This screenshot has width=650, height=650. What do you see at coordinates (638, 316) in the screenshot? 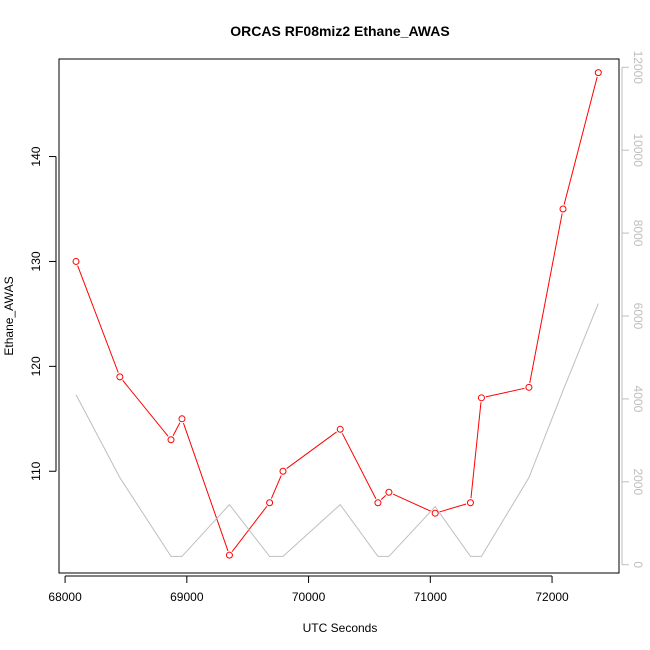
I see `y2-tick-label: 6000` at bounding box center [638, 316].